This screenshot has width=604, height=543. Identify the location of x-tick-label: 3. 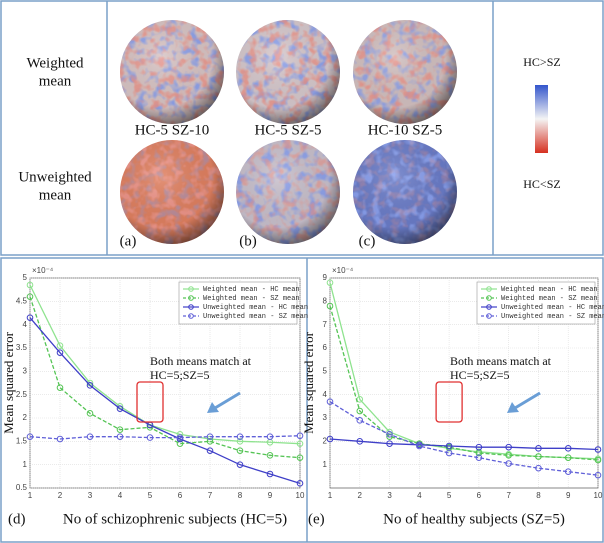
(389, 495).